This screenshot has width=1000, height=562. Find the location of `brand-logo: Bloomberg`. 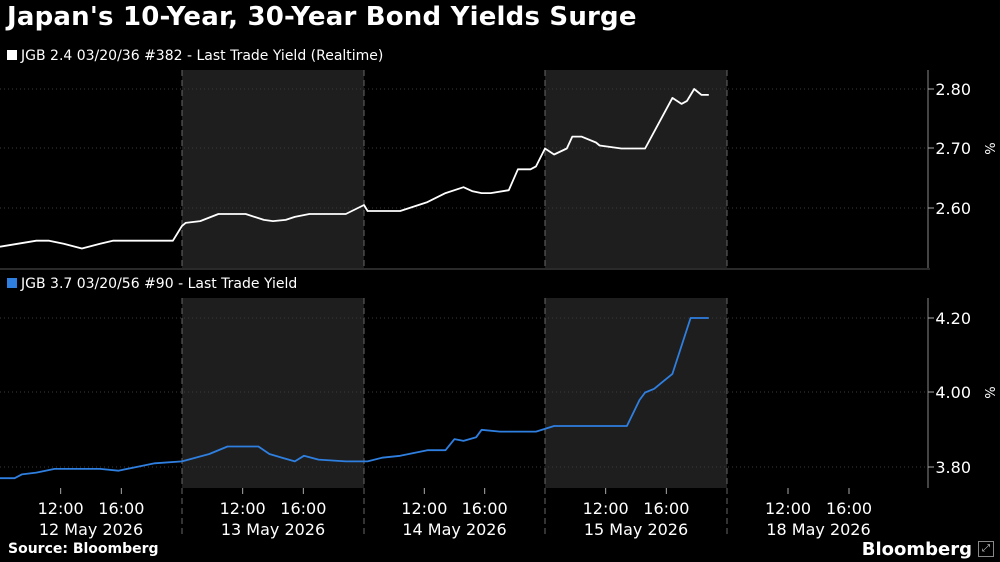

brand-logo: Bloomberg is located at coordinates (916, 549).